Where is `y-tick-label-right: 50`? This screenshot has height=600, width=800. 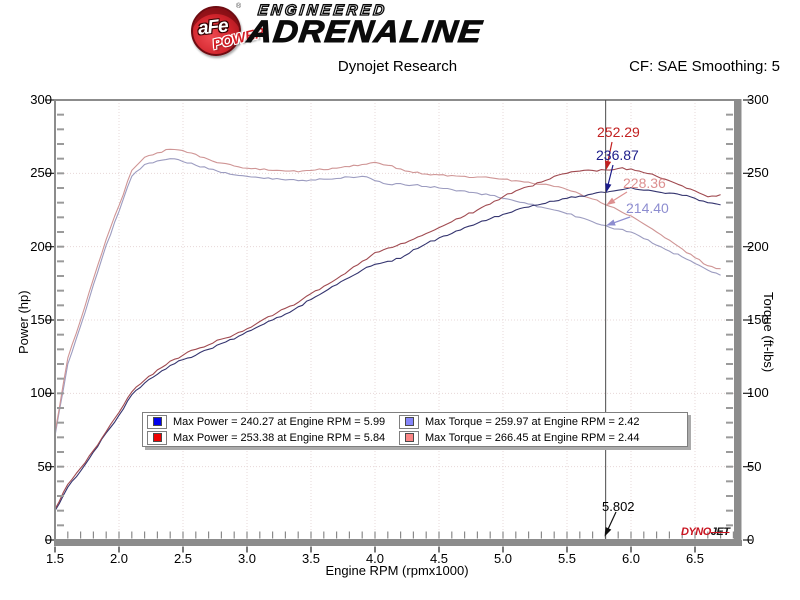
y-tick-label-right: 50 is located at coordinates (754, 466).